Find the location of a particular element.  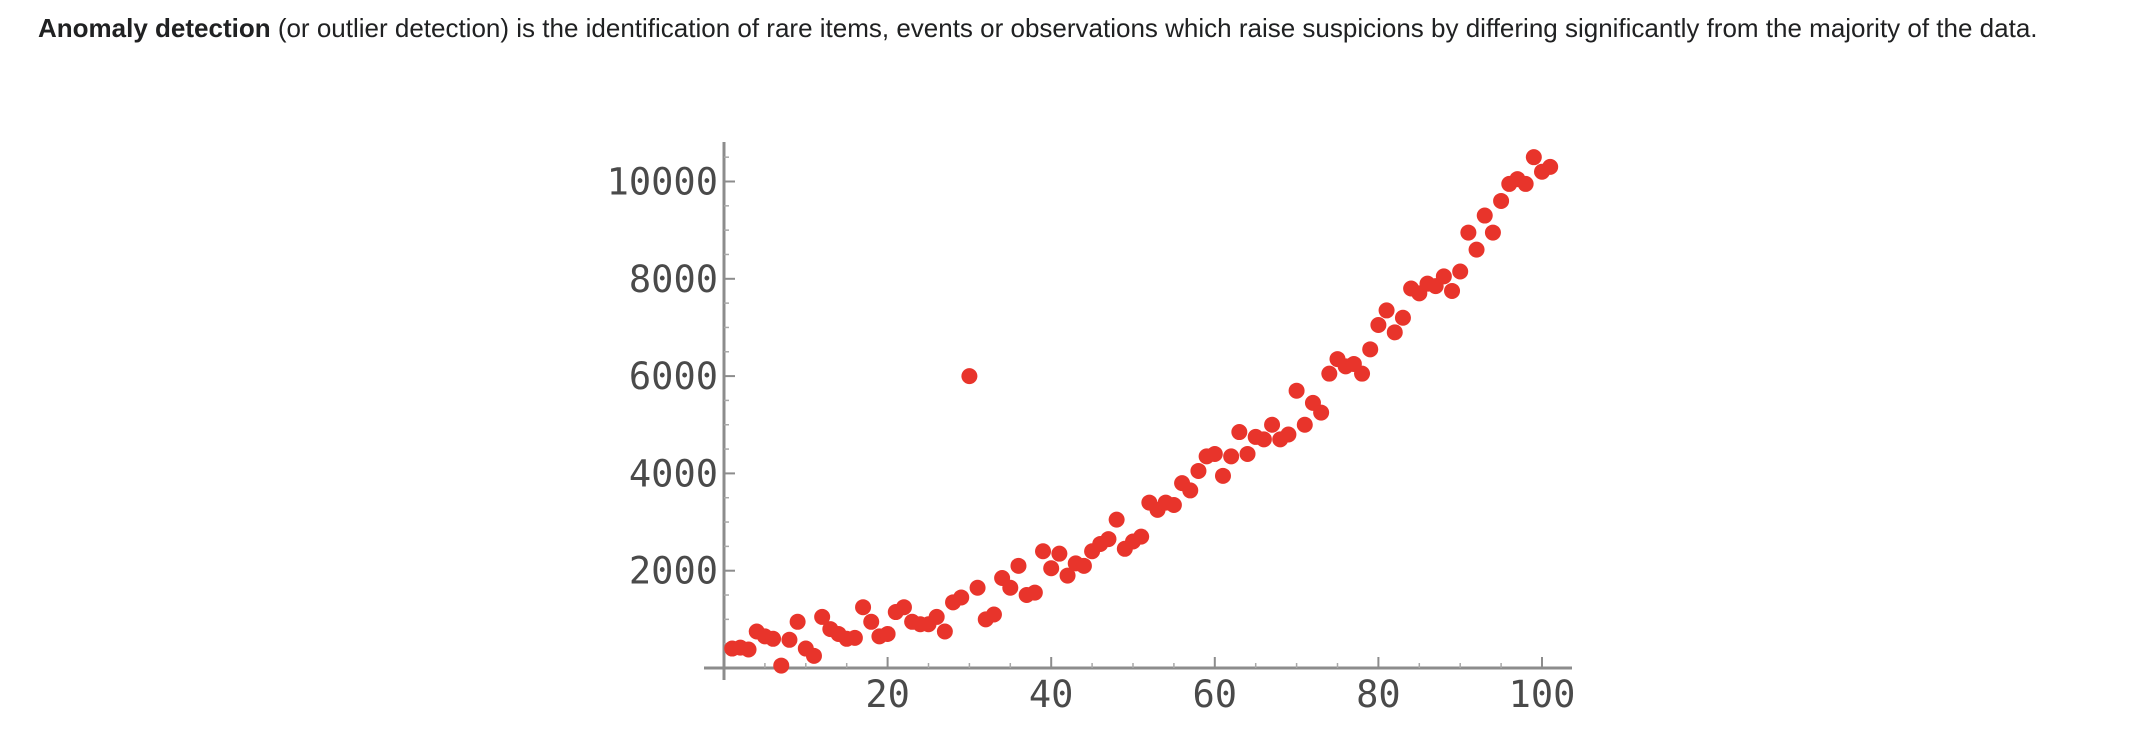

intro-term: Anomaly detection is located at coordinates (154, 28).